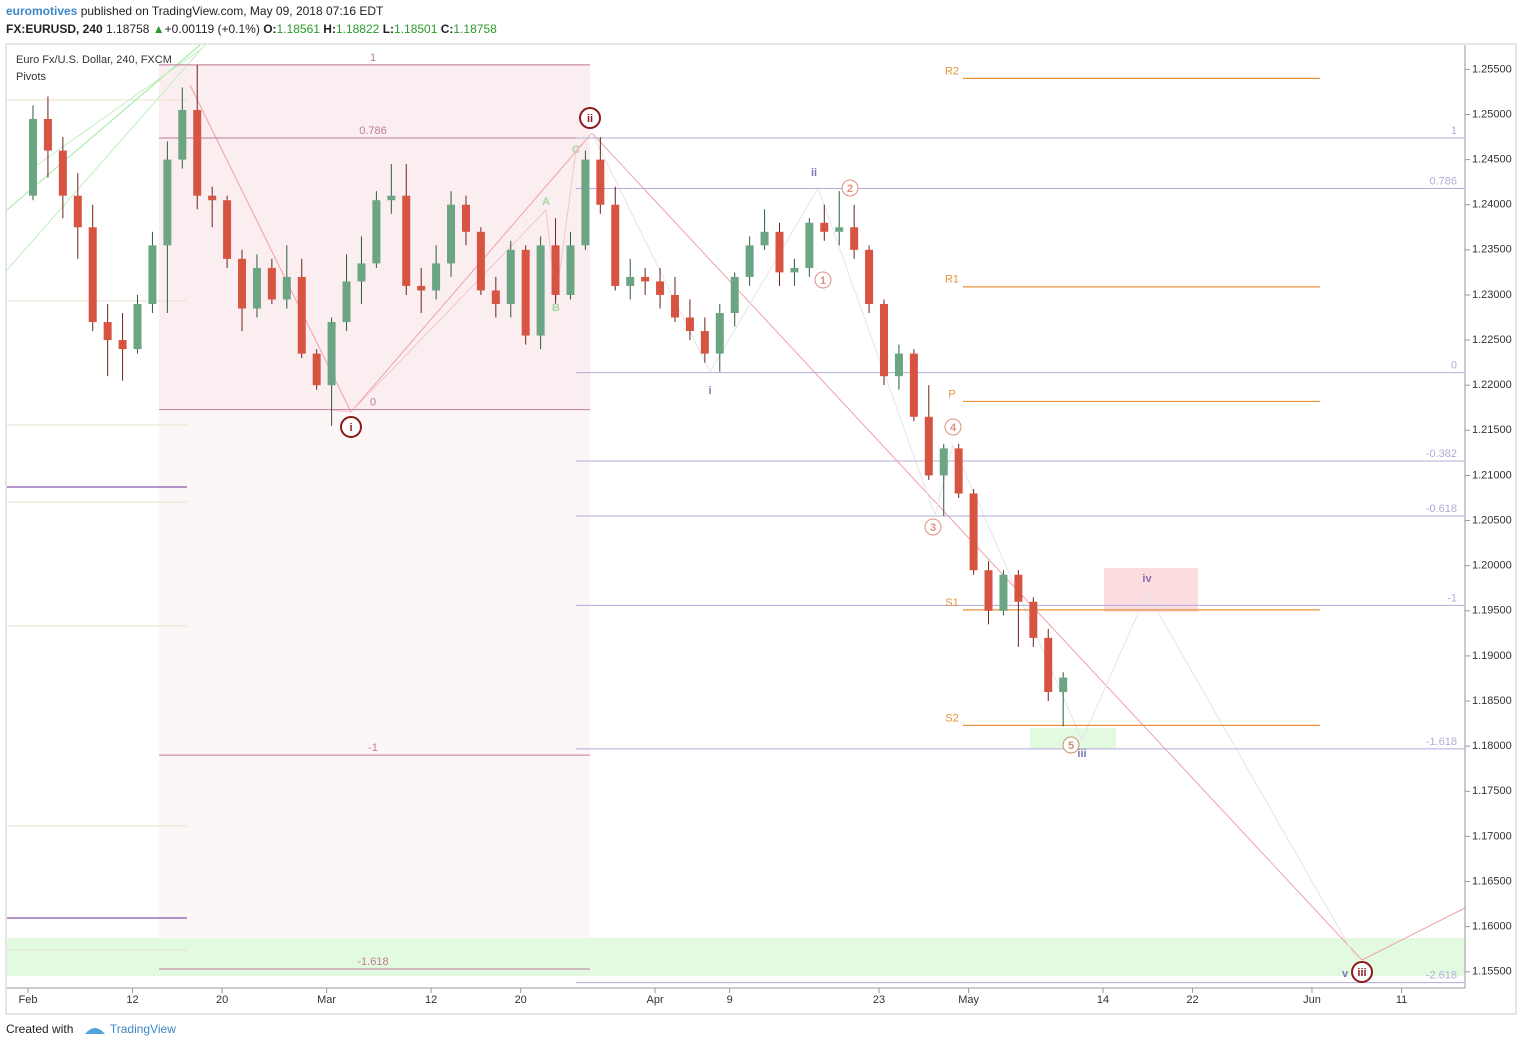  Describe the element at coordinates (1443, 181) in the screenshot. I see `fib-right-label: 0.786` at that location.